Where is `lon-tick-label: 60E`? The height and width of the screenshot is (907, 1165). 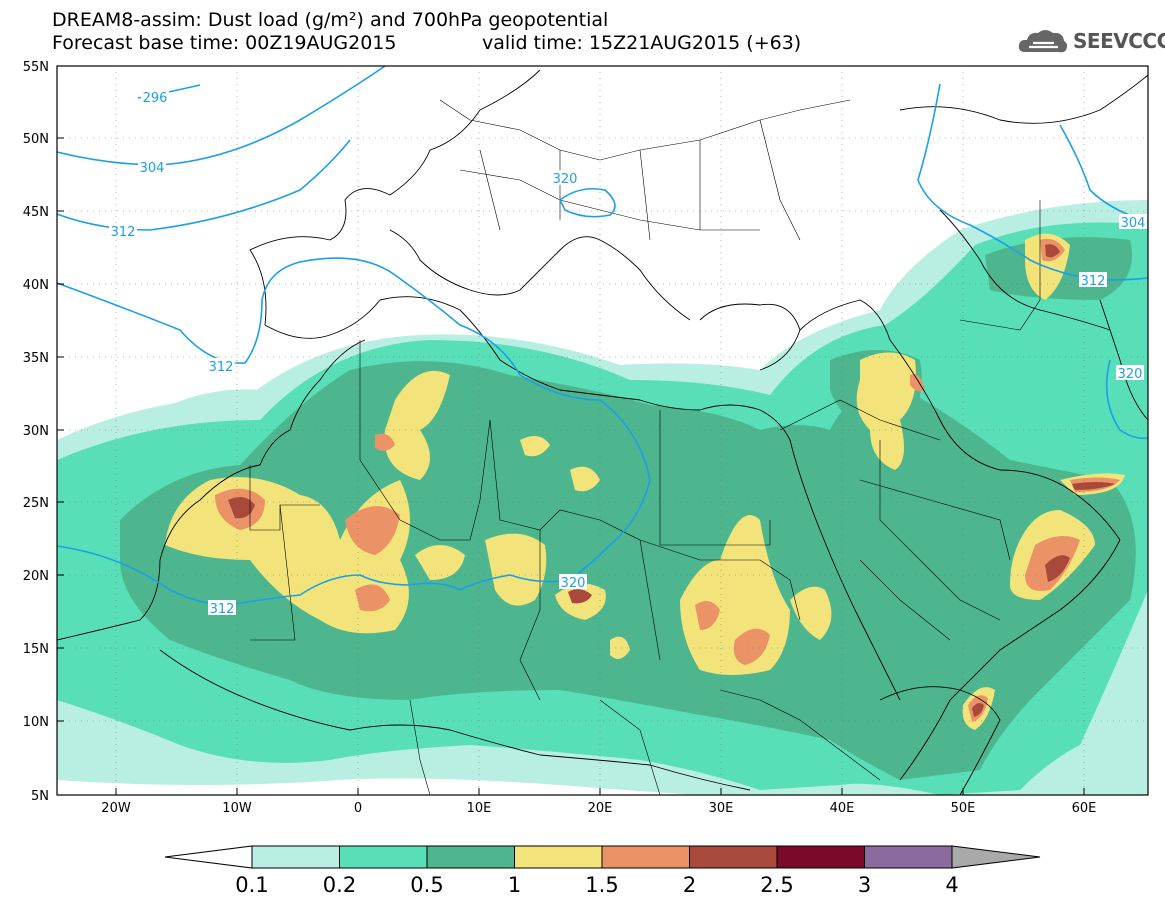
lon-tick-label: 60E is located at coordinates (1084, 808).